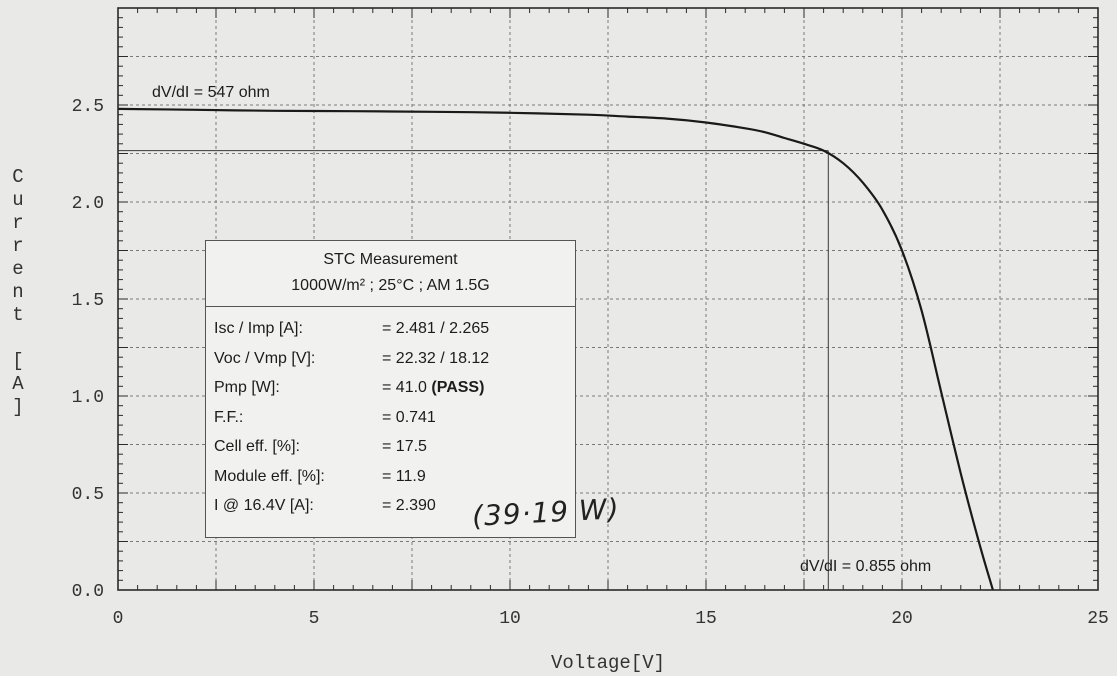  I want to click on info-row-value: = 2.390, so click(409, 505).